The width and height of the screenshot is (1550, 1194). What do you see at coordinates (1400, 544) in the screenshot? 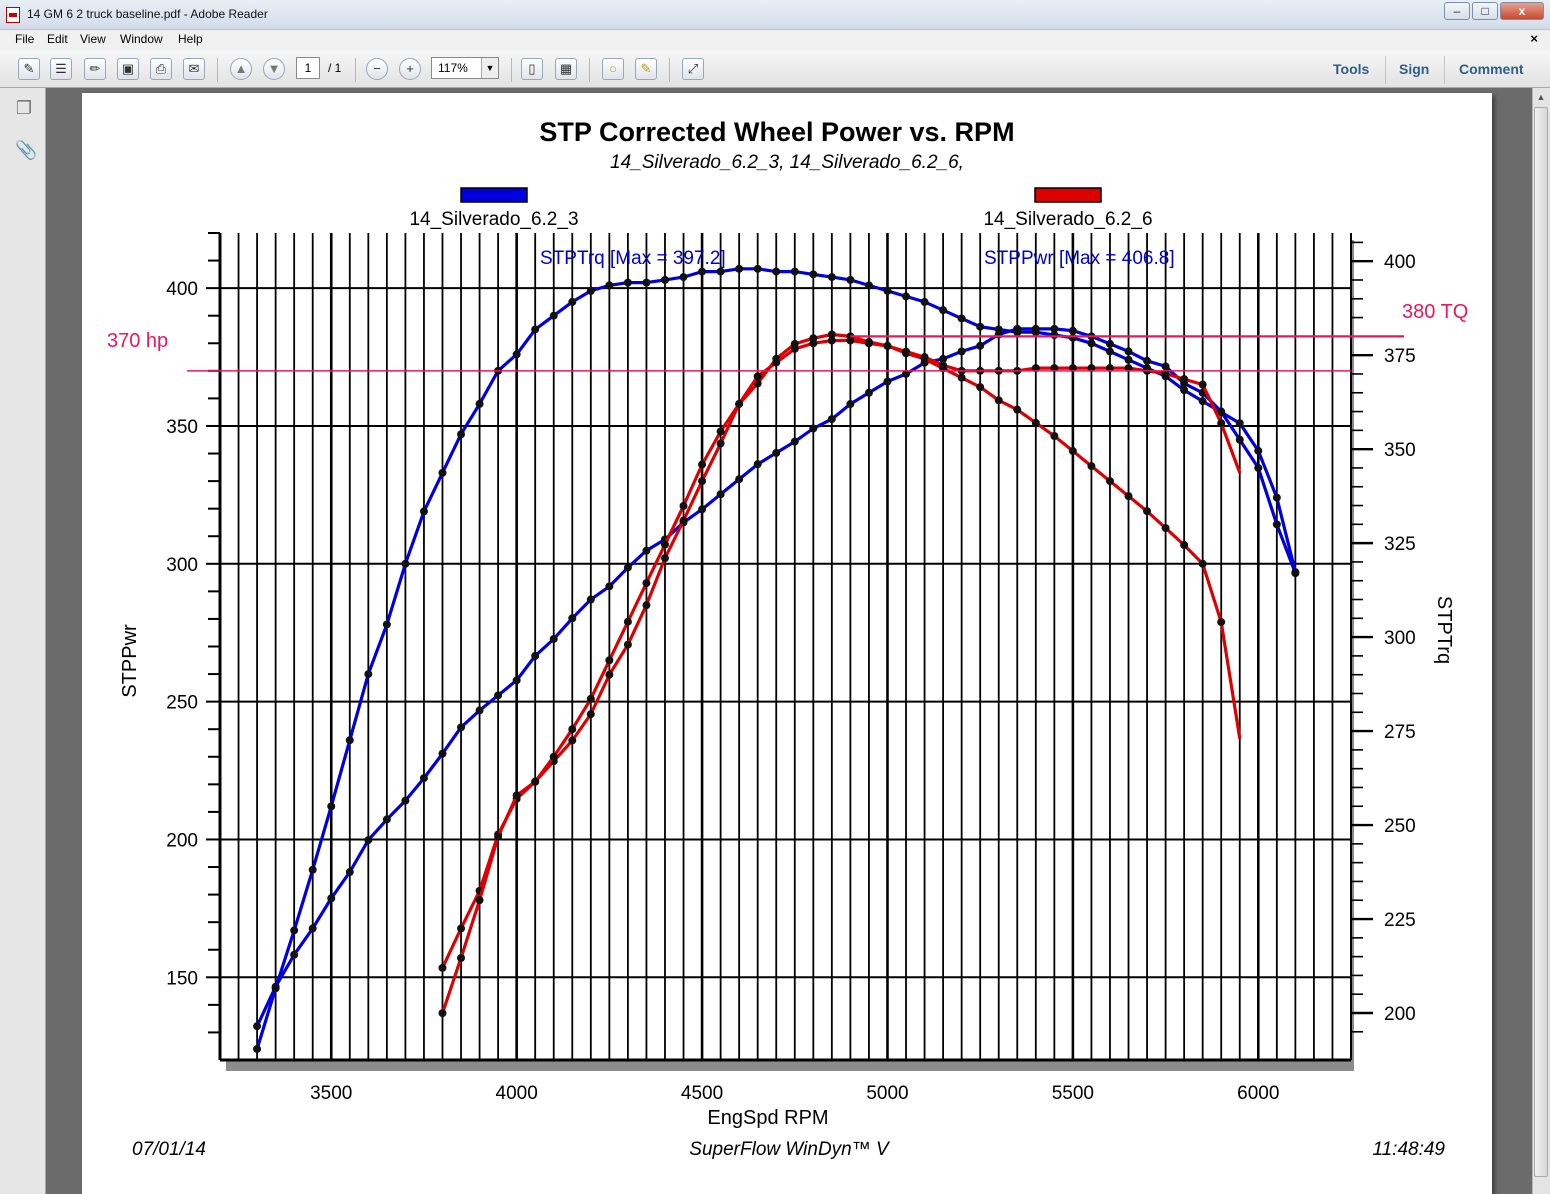
I see `y-right-tick-label: 325` at bounding box center [1400, 544].